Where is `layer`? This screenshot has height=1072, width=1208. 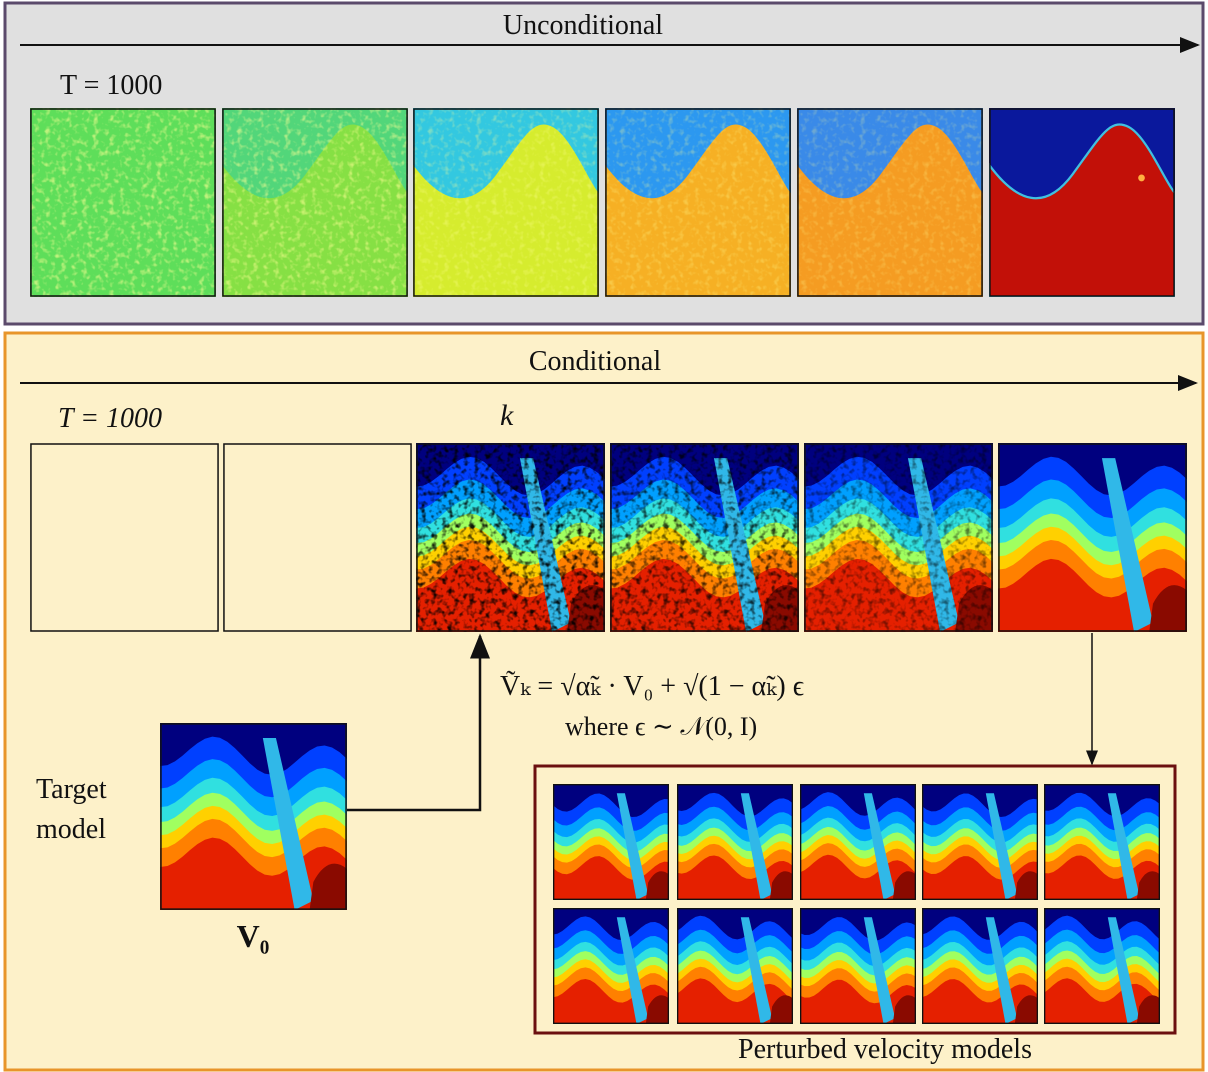
layer is located at coordinates (1082, 210).